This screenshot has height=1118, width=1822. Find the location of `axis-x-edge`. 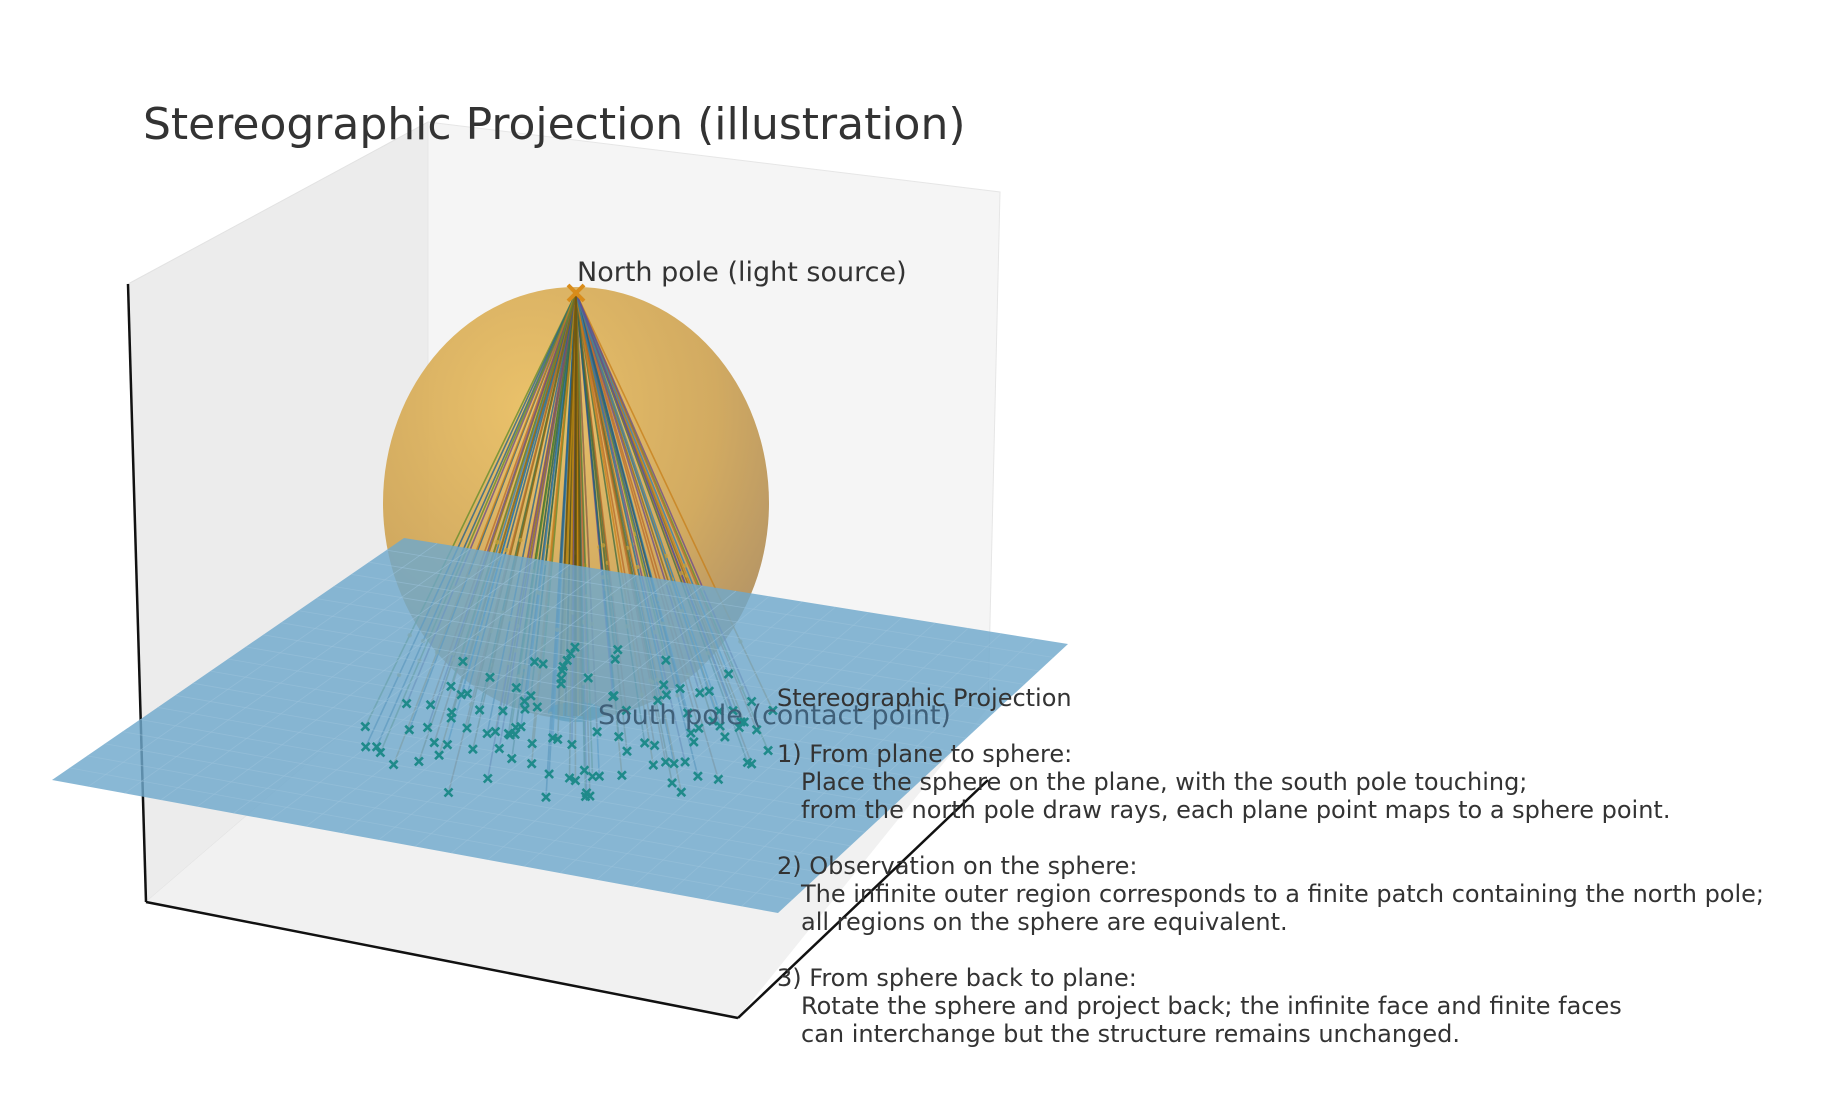

axis-x-edge is located at coordinates (442, 960).